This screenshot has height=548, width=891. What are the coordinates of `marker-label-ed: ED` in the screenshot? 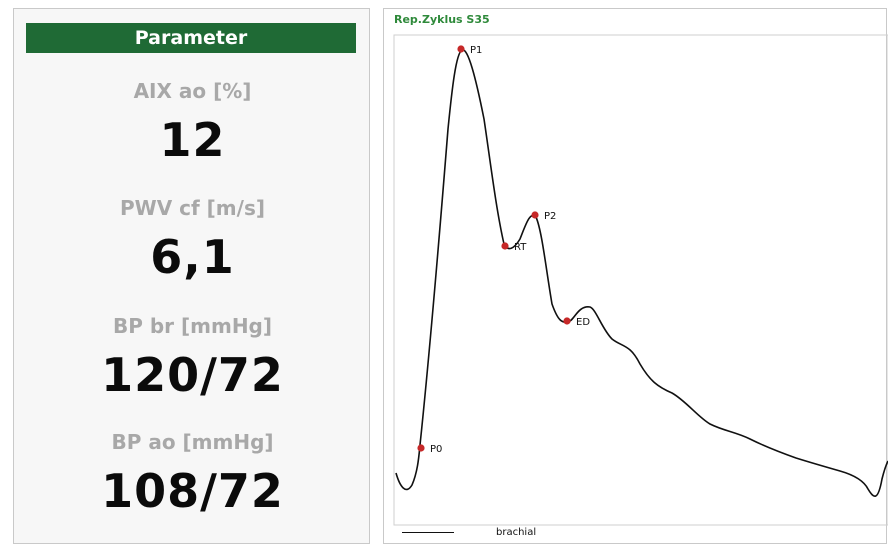 It's located at (583, 322).